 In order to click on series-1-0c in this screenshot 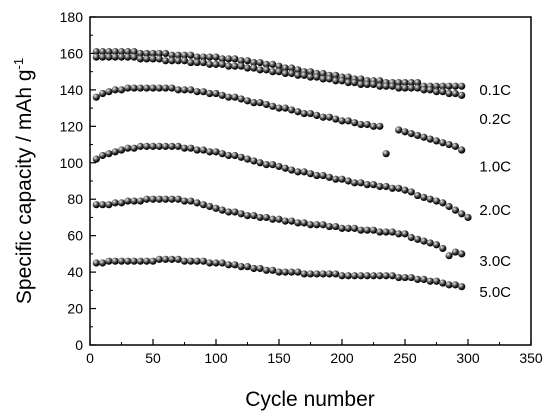, I will do `click(279, 121)`.